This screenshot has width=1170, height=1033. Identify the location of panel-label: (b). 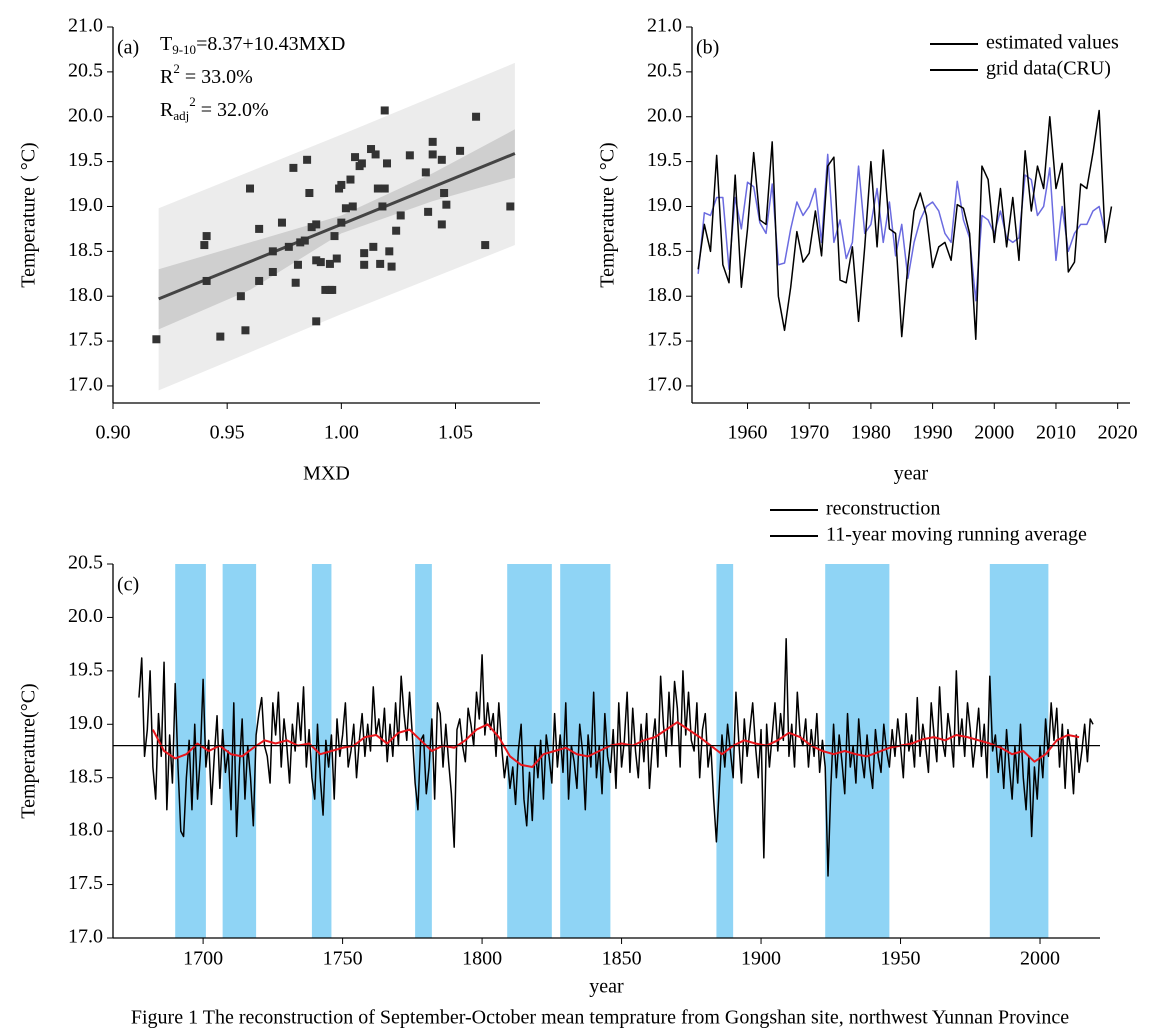
(707, 48).